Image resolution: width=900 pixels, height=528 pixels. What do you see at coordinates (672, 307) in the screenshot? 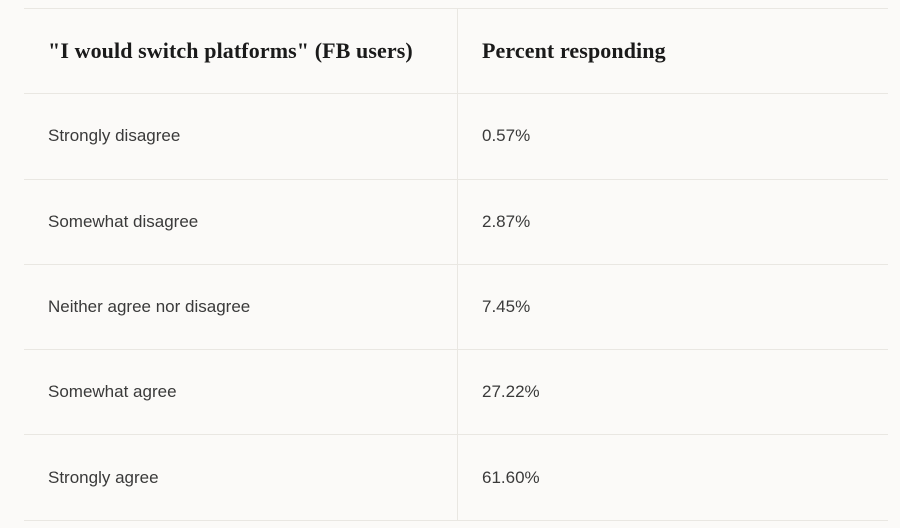
I see `percent-value: 7.45%` at bounding box center [672, 307].